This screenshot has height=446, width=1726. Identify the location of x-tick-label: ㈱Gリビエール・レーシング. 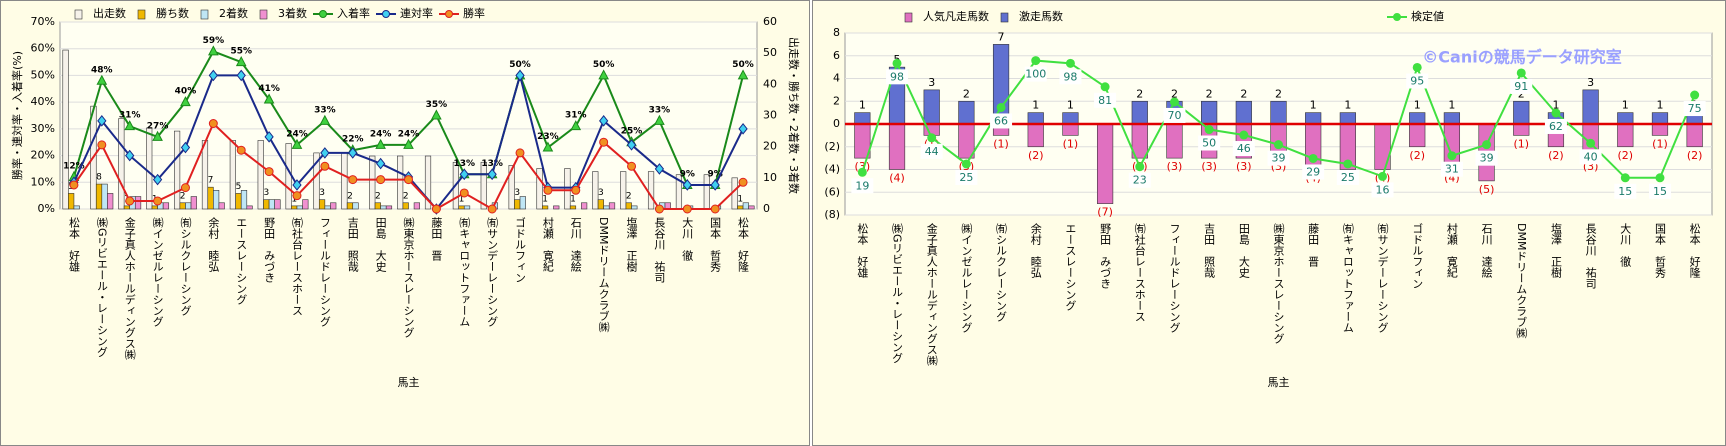
(101, 287).